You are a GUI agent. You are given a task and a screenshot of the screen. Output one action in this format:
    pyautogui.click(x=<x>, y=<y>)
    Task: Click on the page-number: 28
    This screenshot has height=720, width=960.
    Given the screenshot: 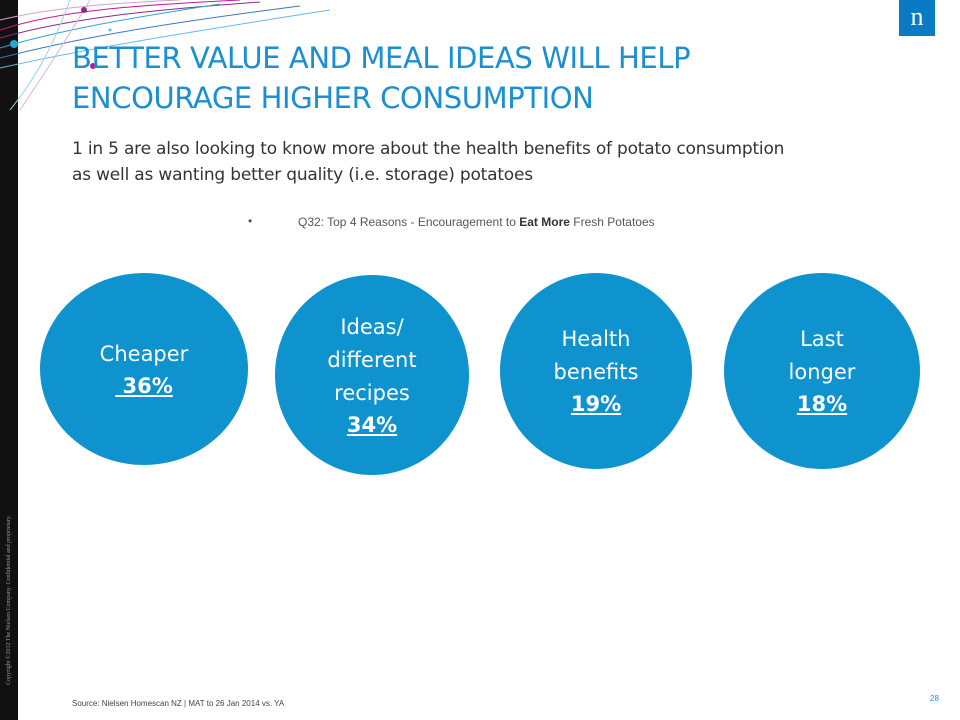 What is the action you would take?
    pyautogui.click(x=934, y=698)
    